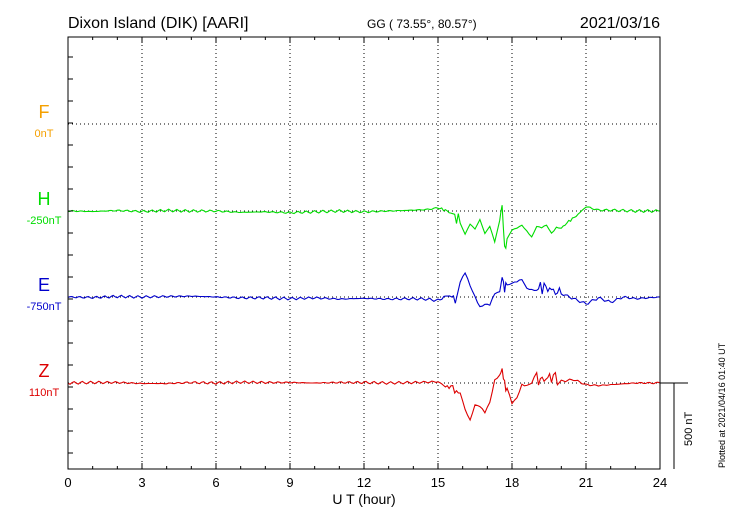 The height and width of the screenshot is (520, 730). I want to click on plotted-note: Plotted at 2021/04/16 01:40 UT, so click(722, 405).